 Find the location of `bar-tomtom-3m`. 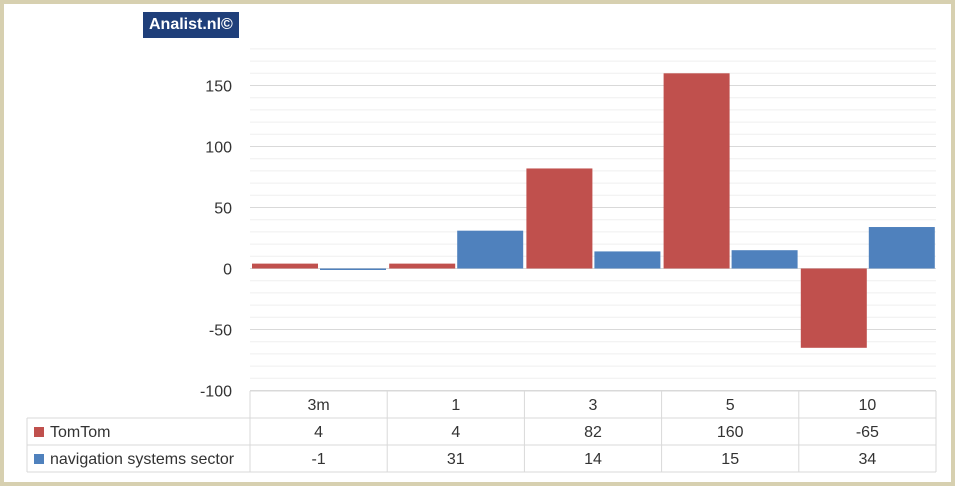

bar-tomtom-3m is located at coordinates (285, 266).